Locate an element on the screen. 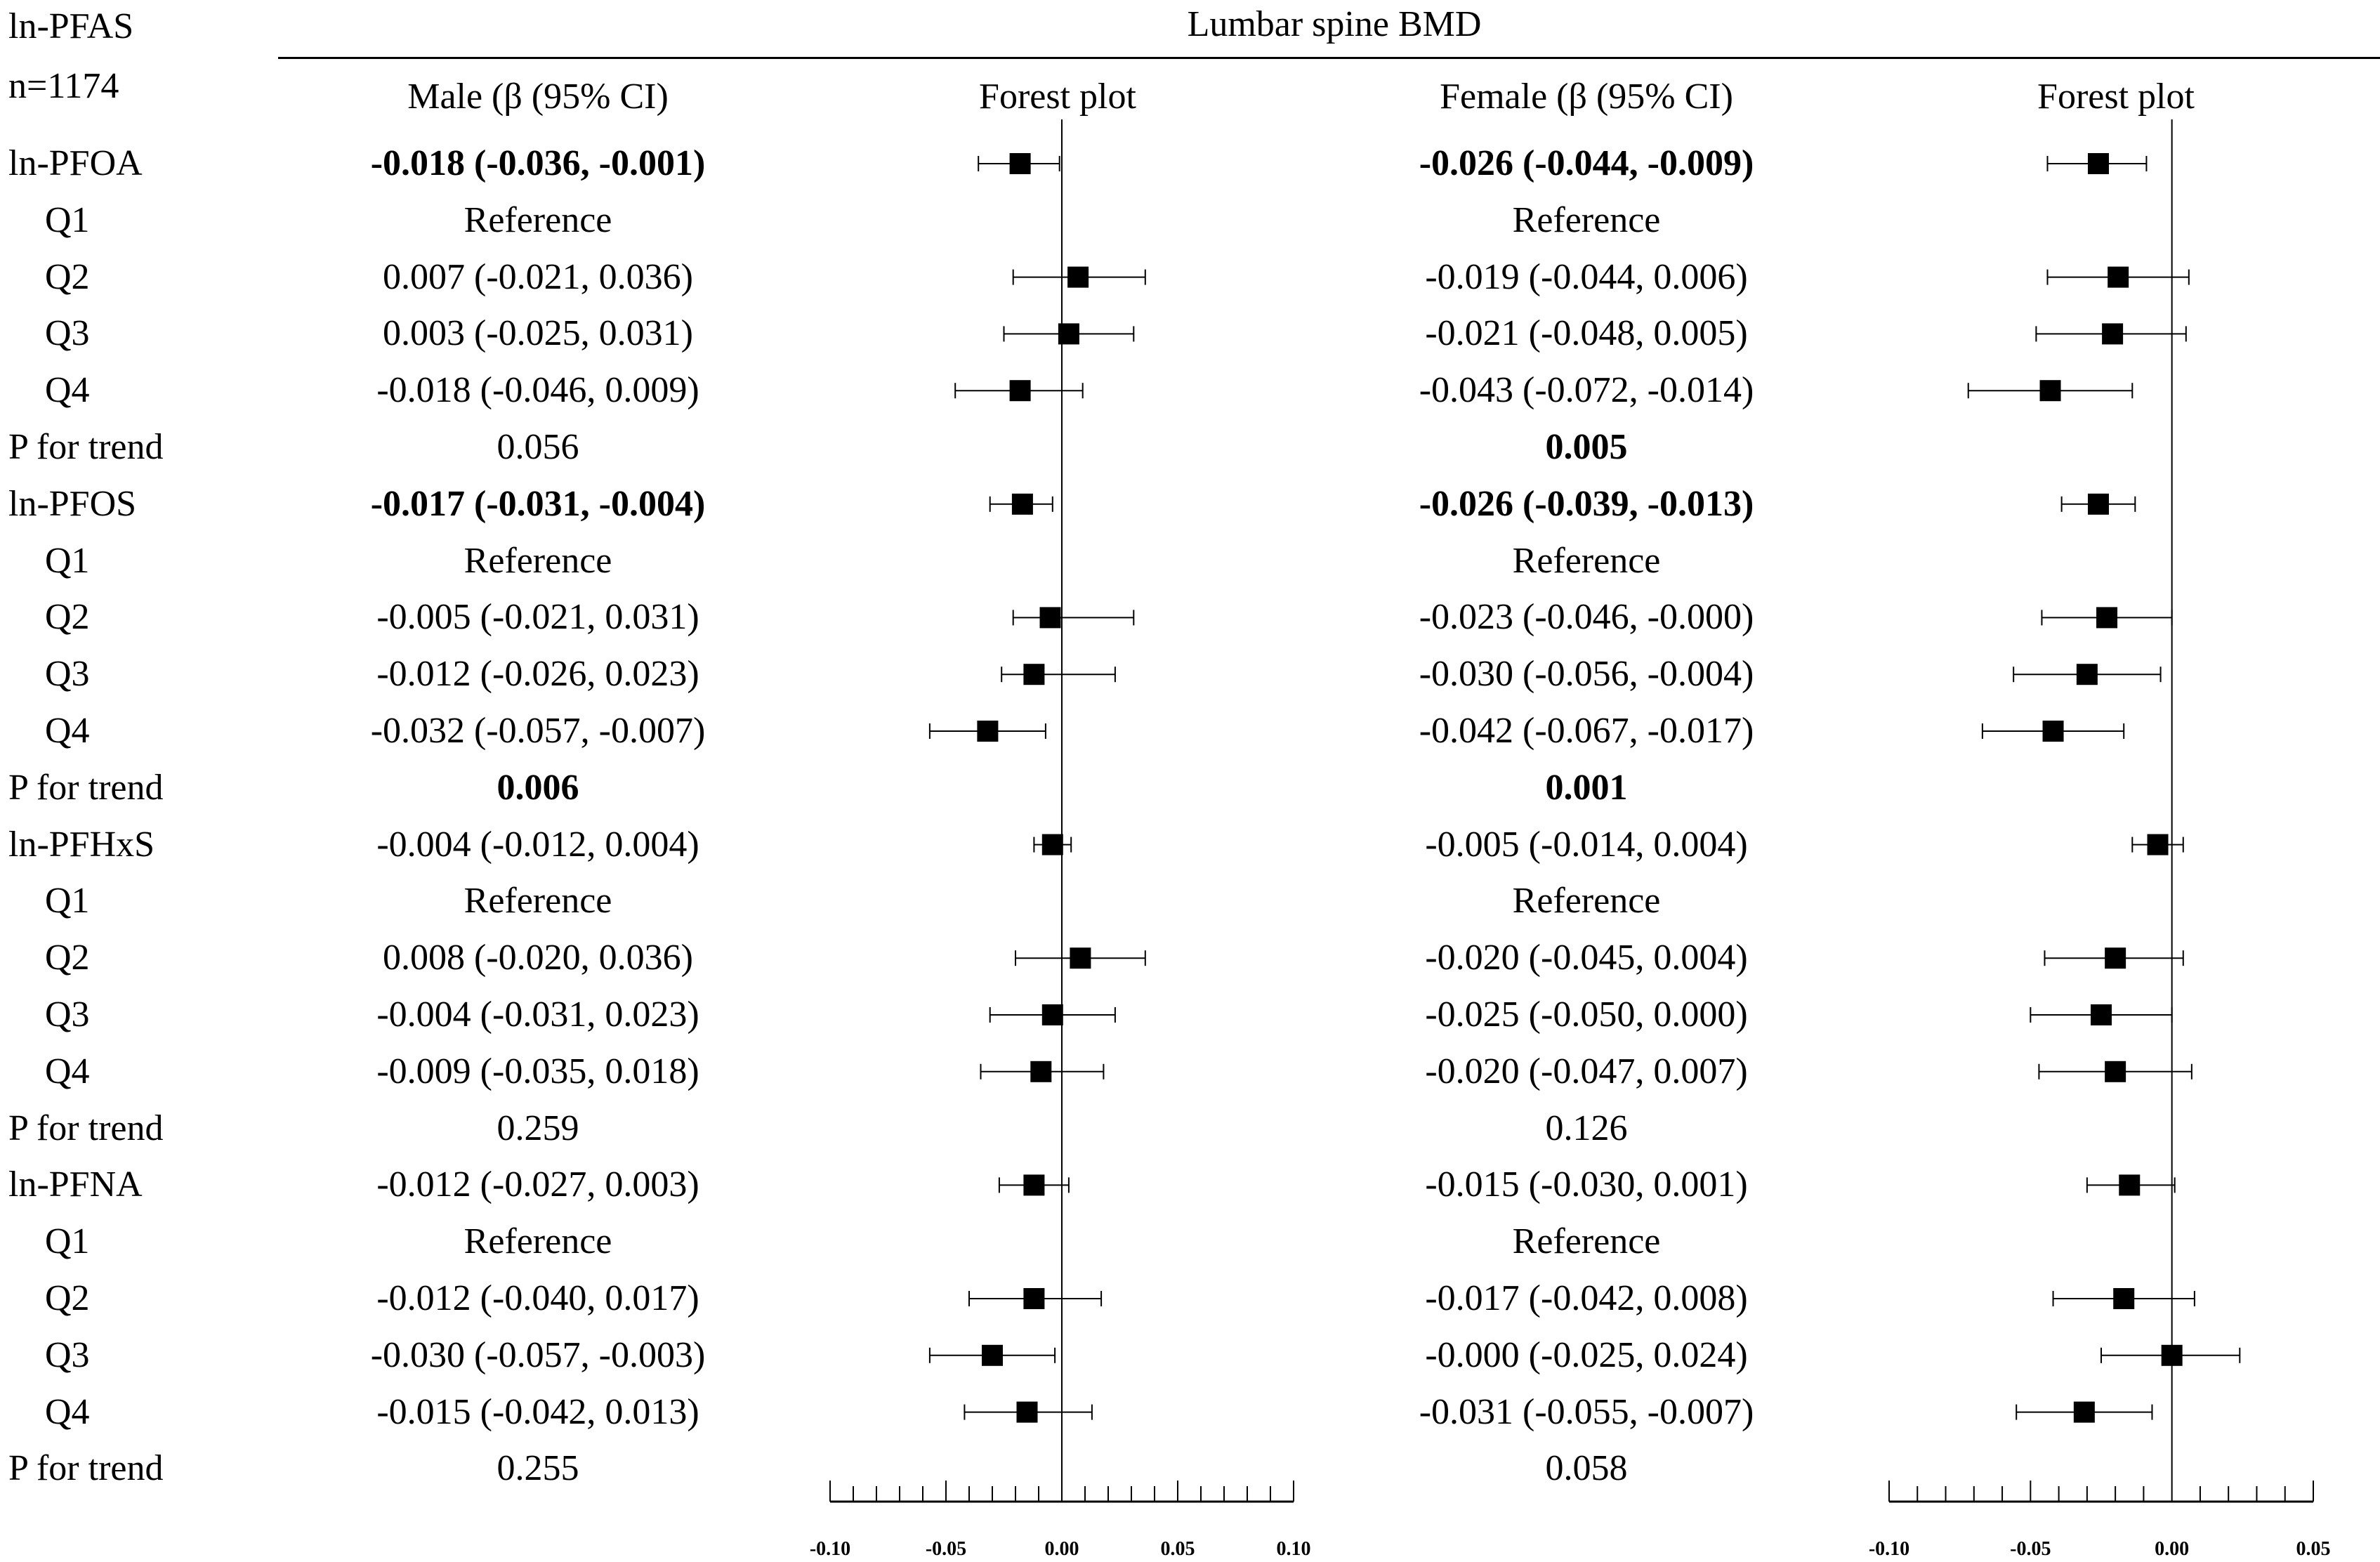  female-estimate: -0.025 (-0.050, 0.000) is located at coordinates (1586, 1015).